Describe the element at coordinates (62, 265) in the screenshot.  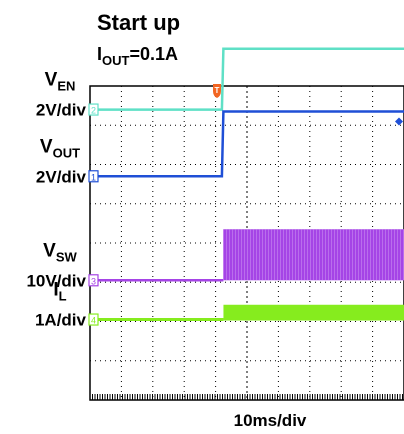
I see `channel-label-vsw: VSW 10V/div 3` at that location.